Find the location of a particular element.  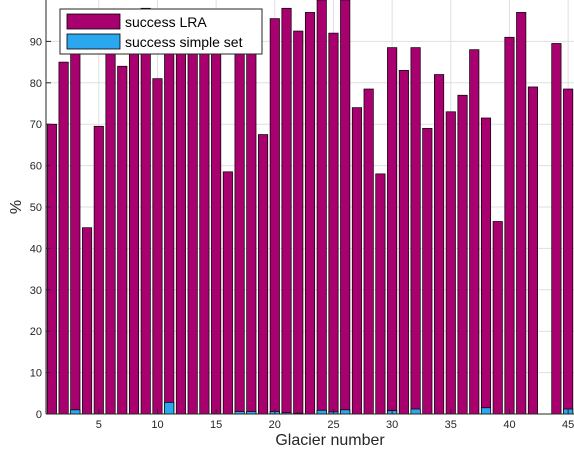

x-tick-label: 15 is located at coordinates (216, 425).